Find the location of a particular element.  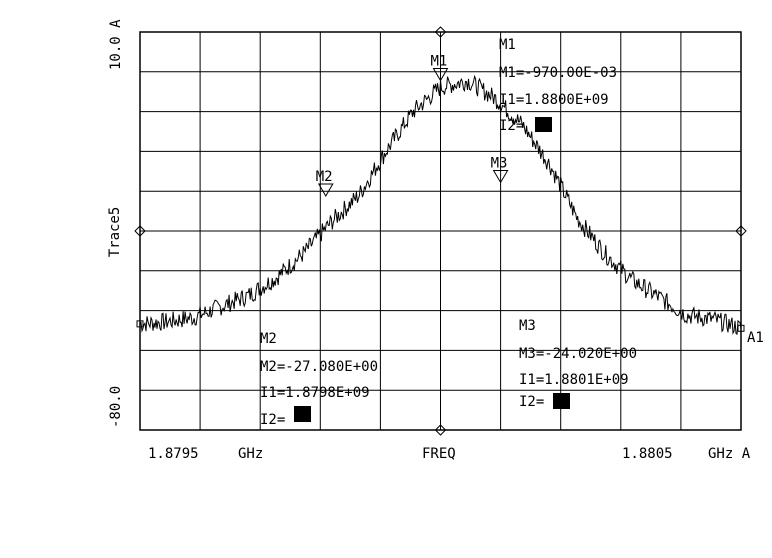

trace-end-square is located at coordinates (741, 328).